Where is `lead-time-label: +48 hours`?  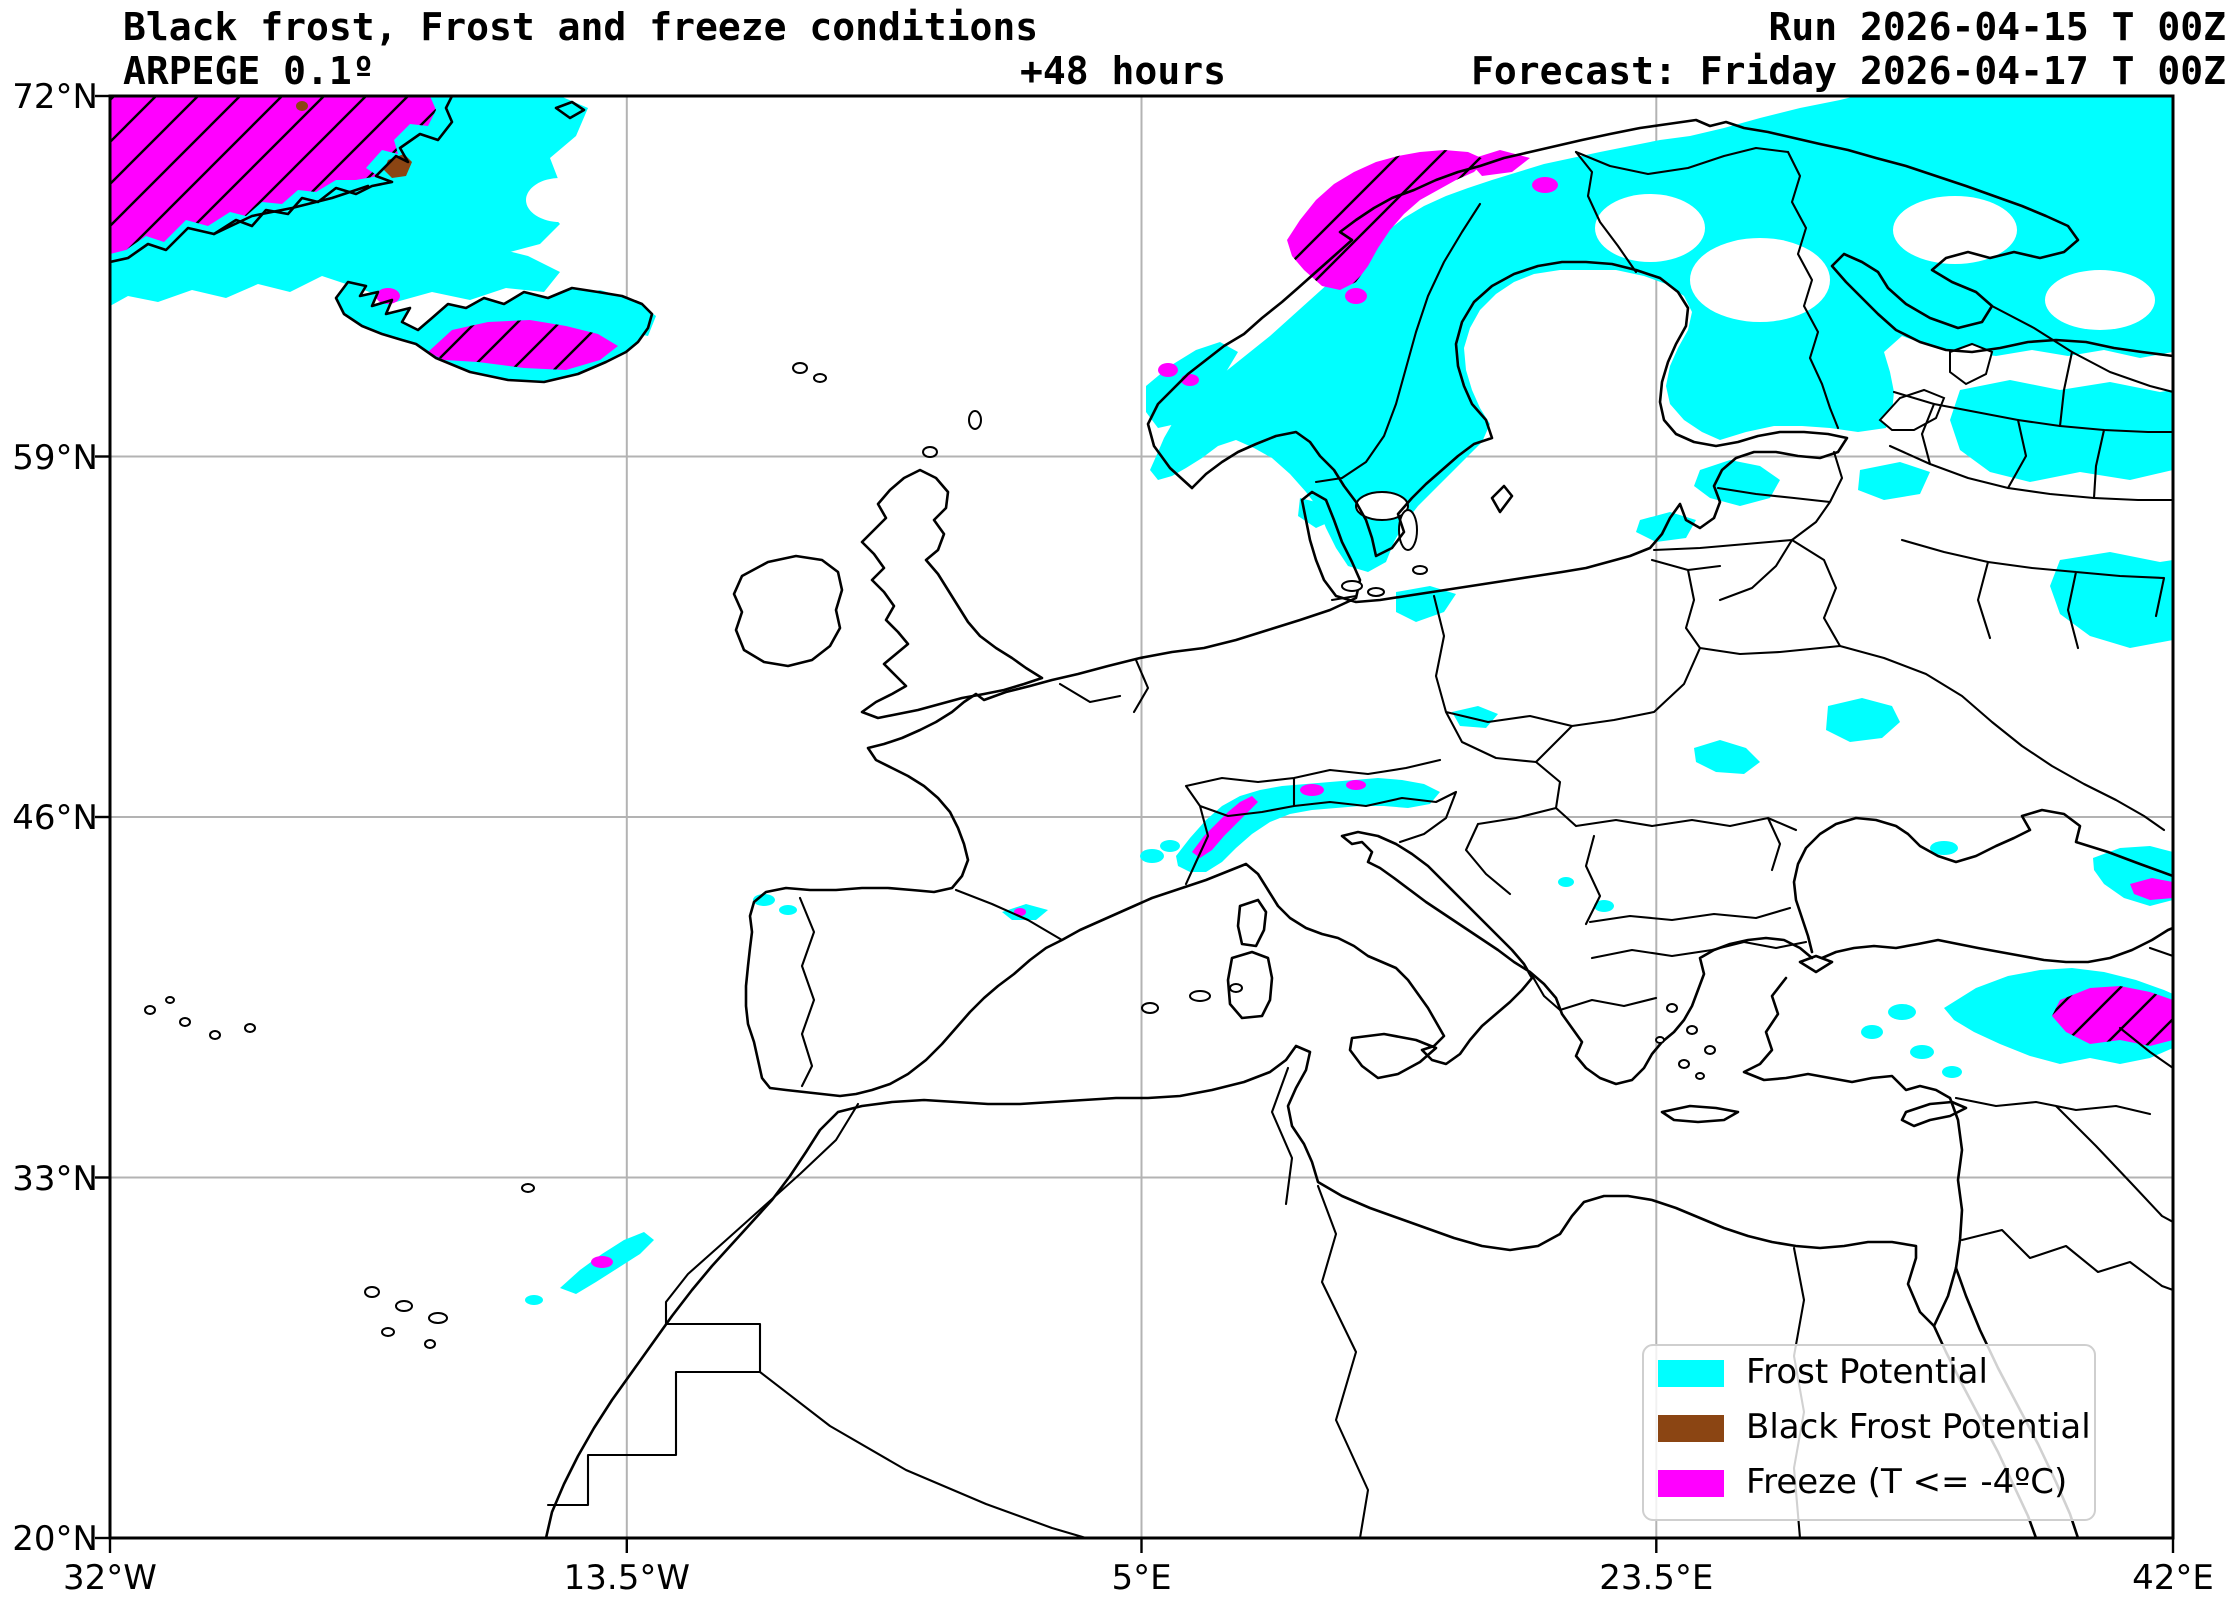
lead-time-label: +48 hours is located at coordinates (1123, 71).